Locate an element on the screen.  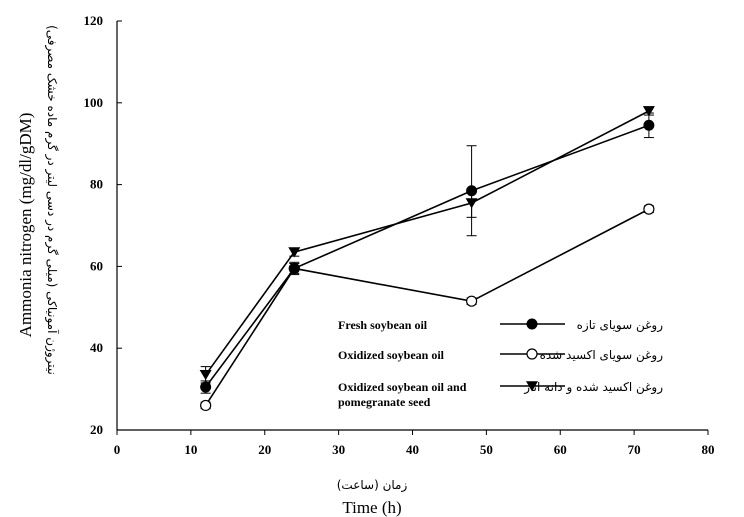
legend-label-pomegranate-line2: pomegranate seed is located at coordinates (384, 402).